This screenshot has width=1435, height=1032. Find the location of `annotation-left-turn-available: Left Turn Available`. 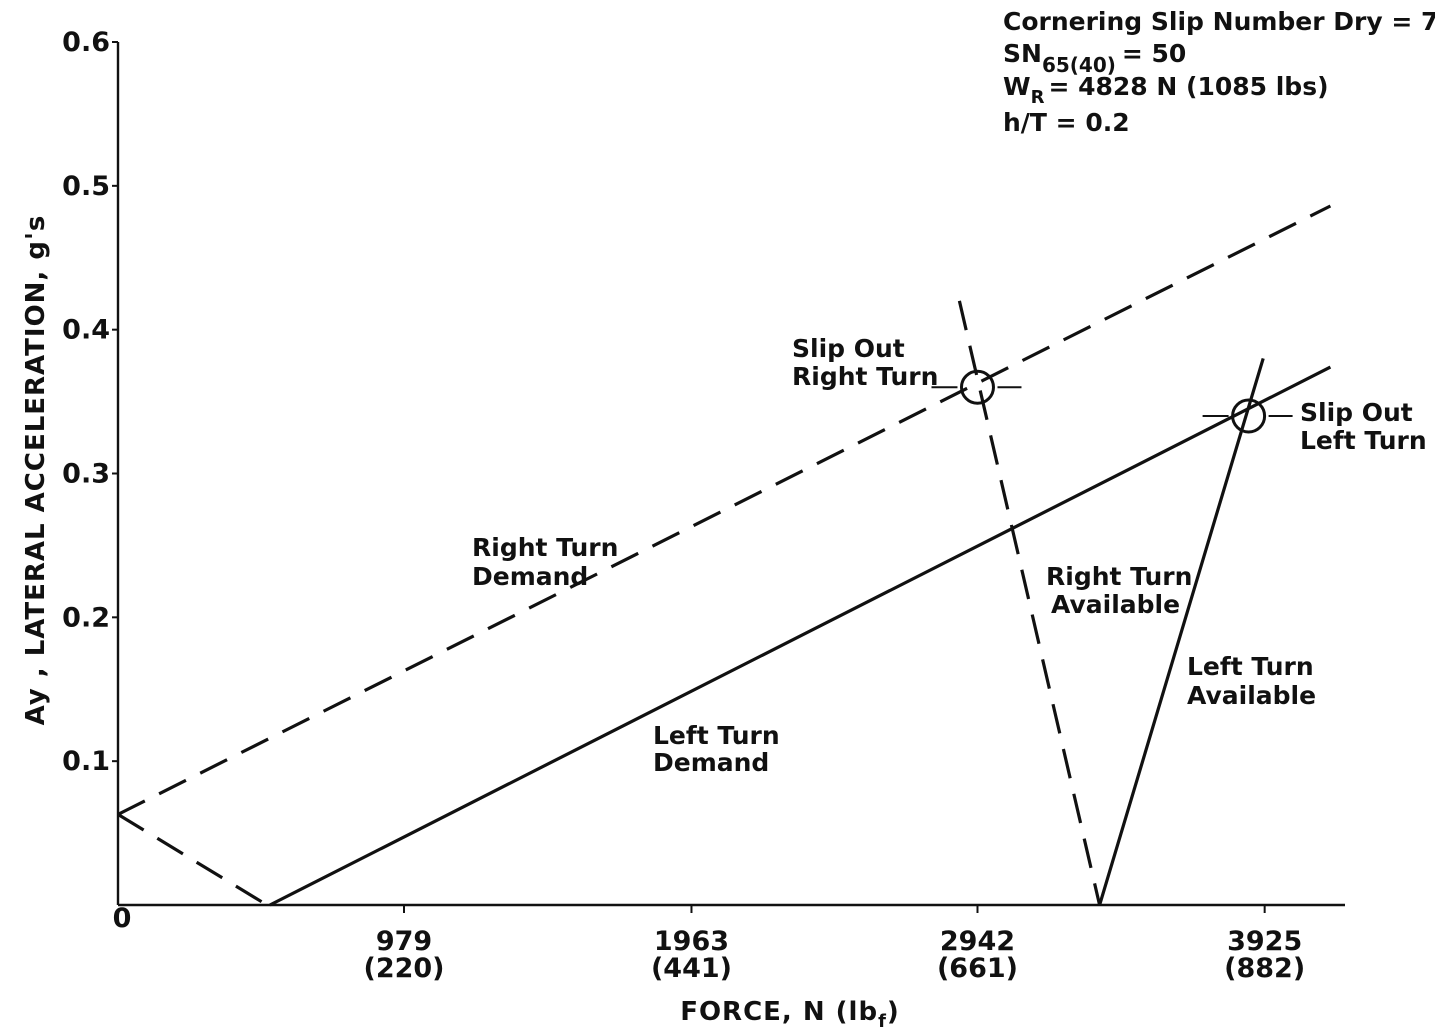

annotation-left-turn-available: Left Turn Available is located at coordinates (1251, 681).